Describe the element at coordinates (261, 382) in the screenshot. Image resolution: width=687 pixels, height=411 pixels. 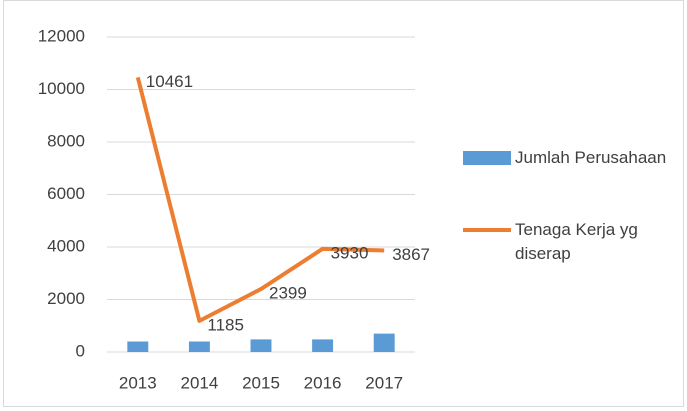
I see `x-tick-label: 2015` at that location.